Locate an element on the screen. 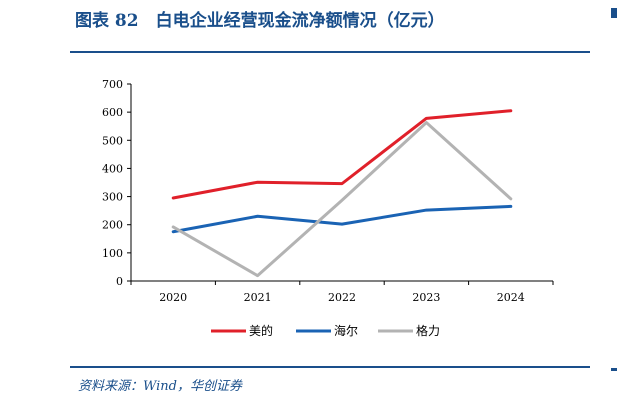  series-line-美的 is located at coordinates (342, 154).